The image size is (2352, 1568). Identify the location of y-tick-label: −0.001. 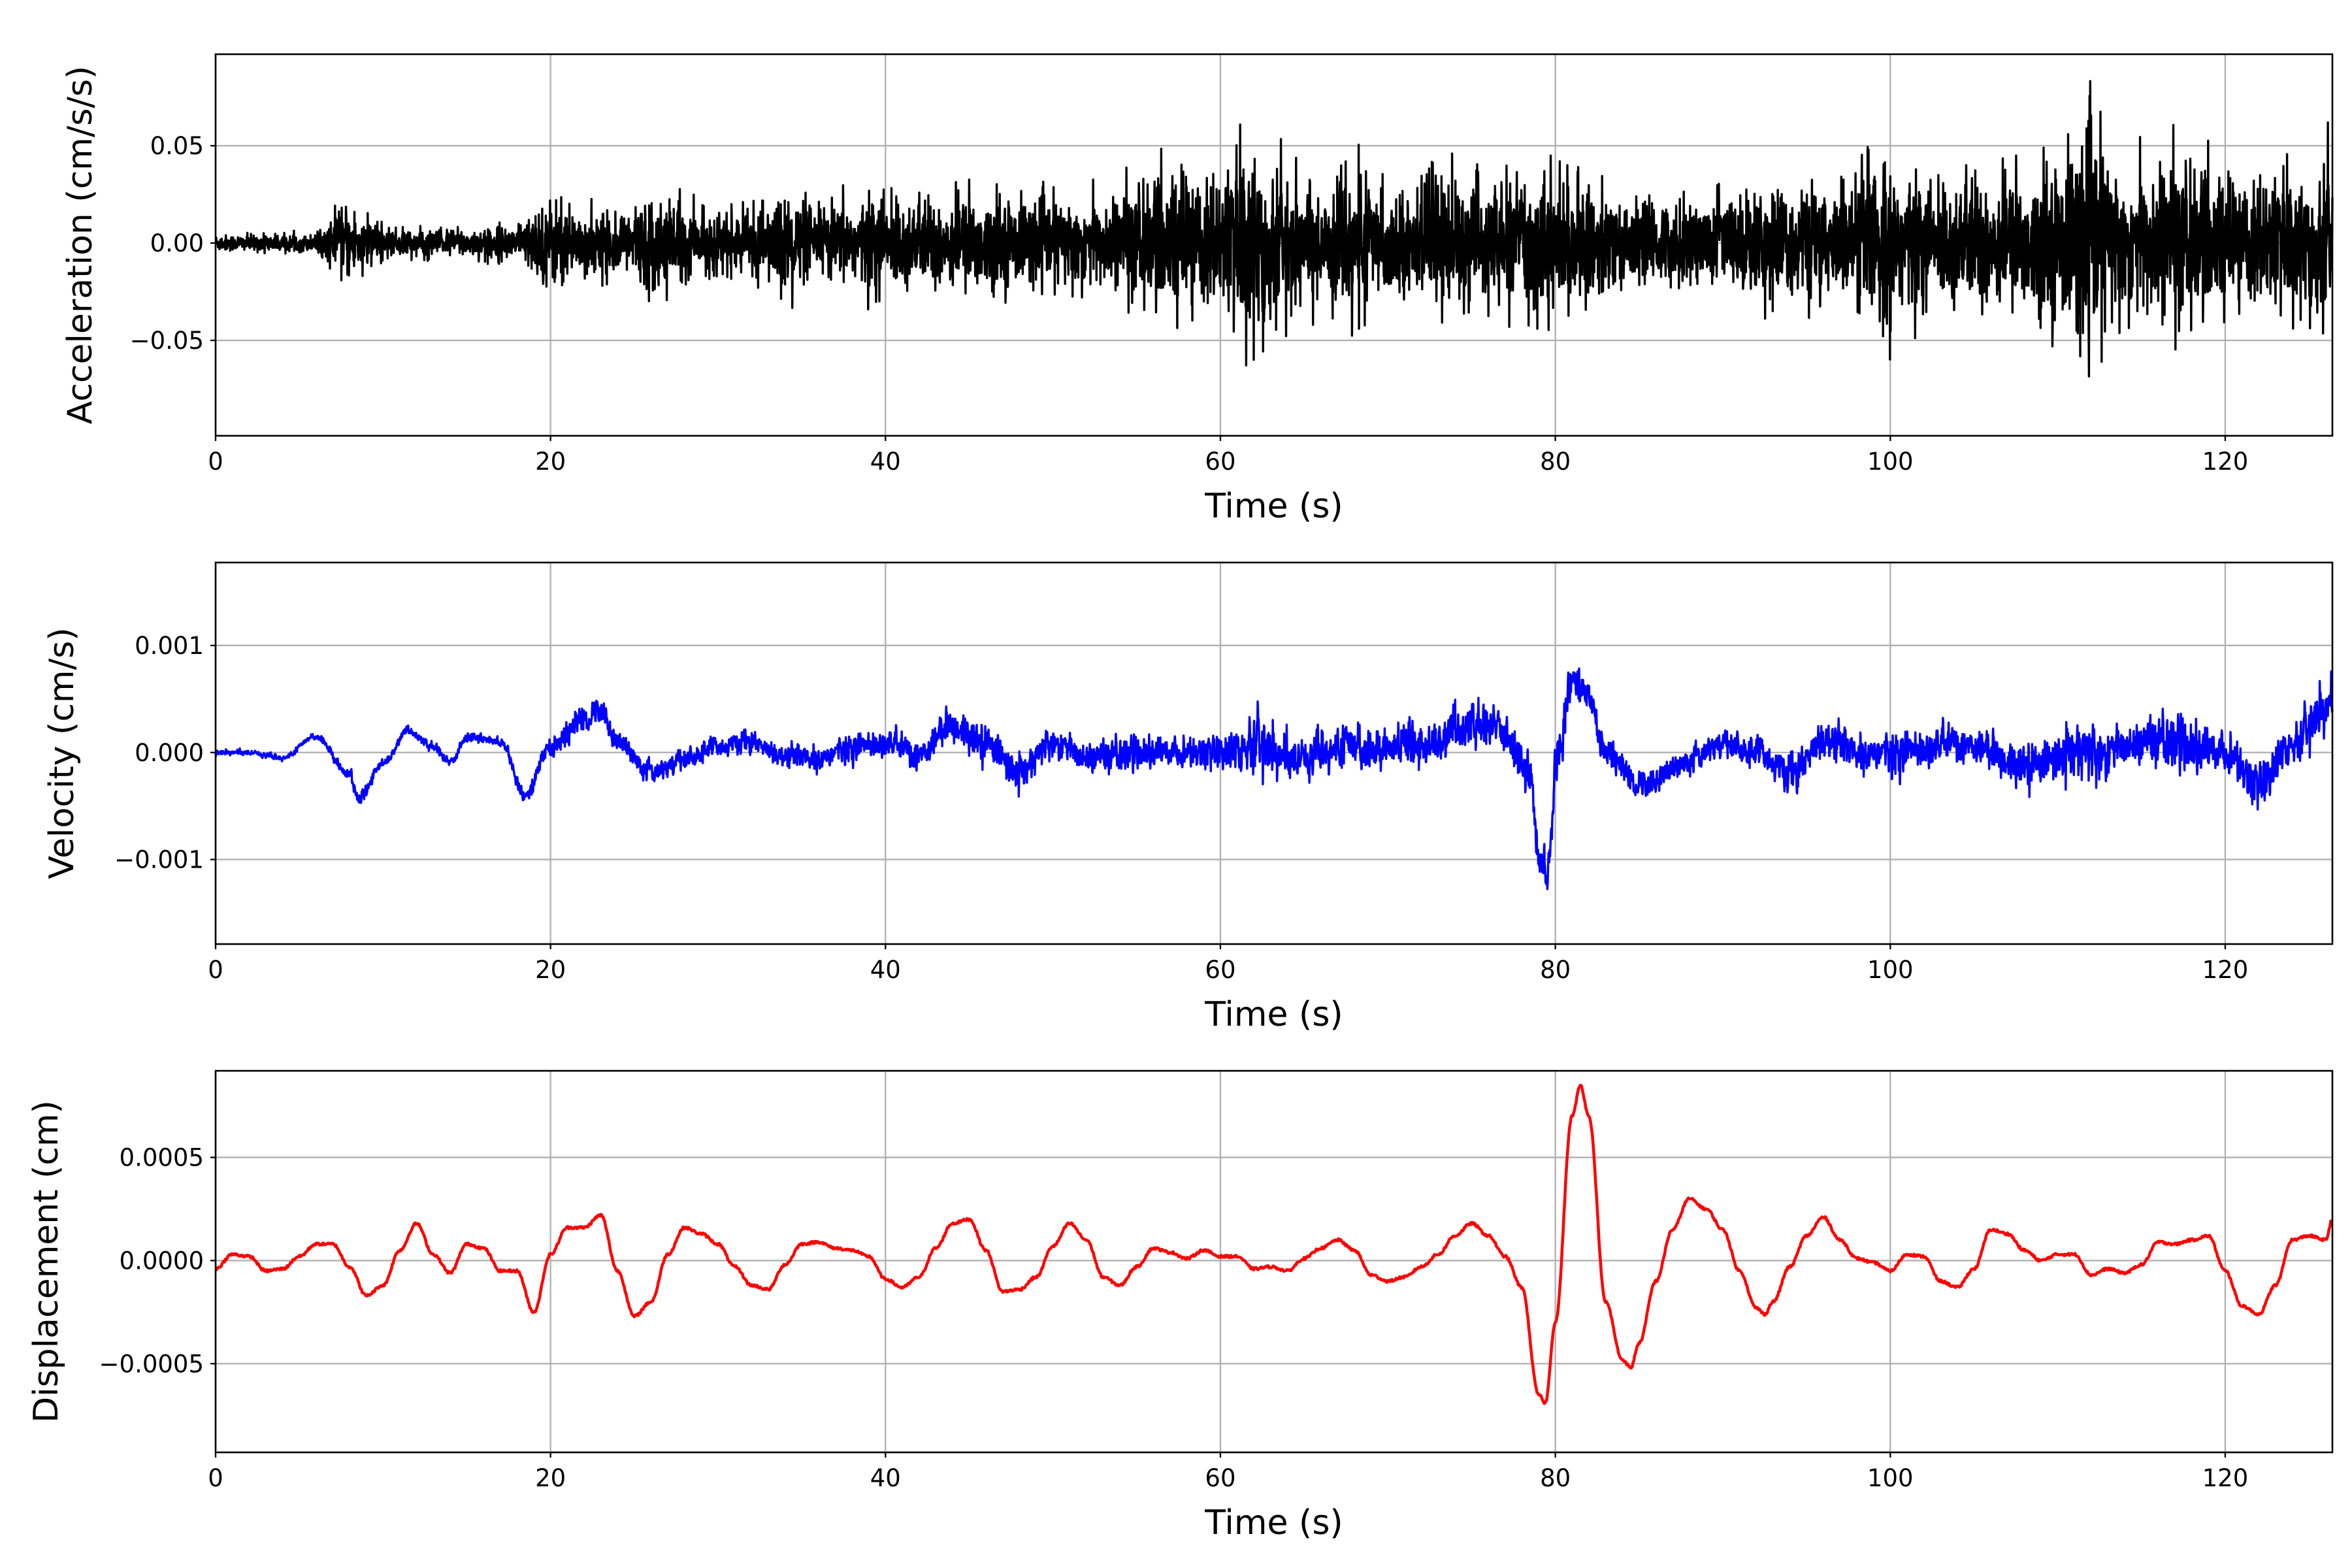
(159, 860).